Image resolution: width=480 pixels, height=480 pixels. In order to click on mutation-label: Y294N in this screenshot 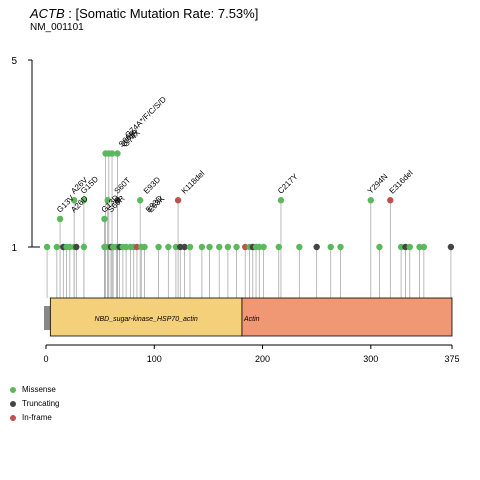, I will do `click(378, 184)`.